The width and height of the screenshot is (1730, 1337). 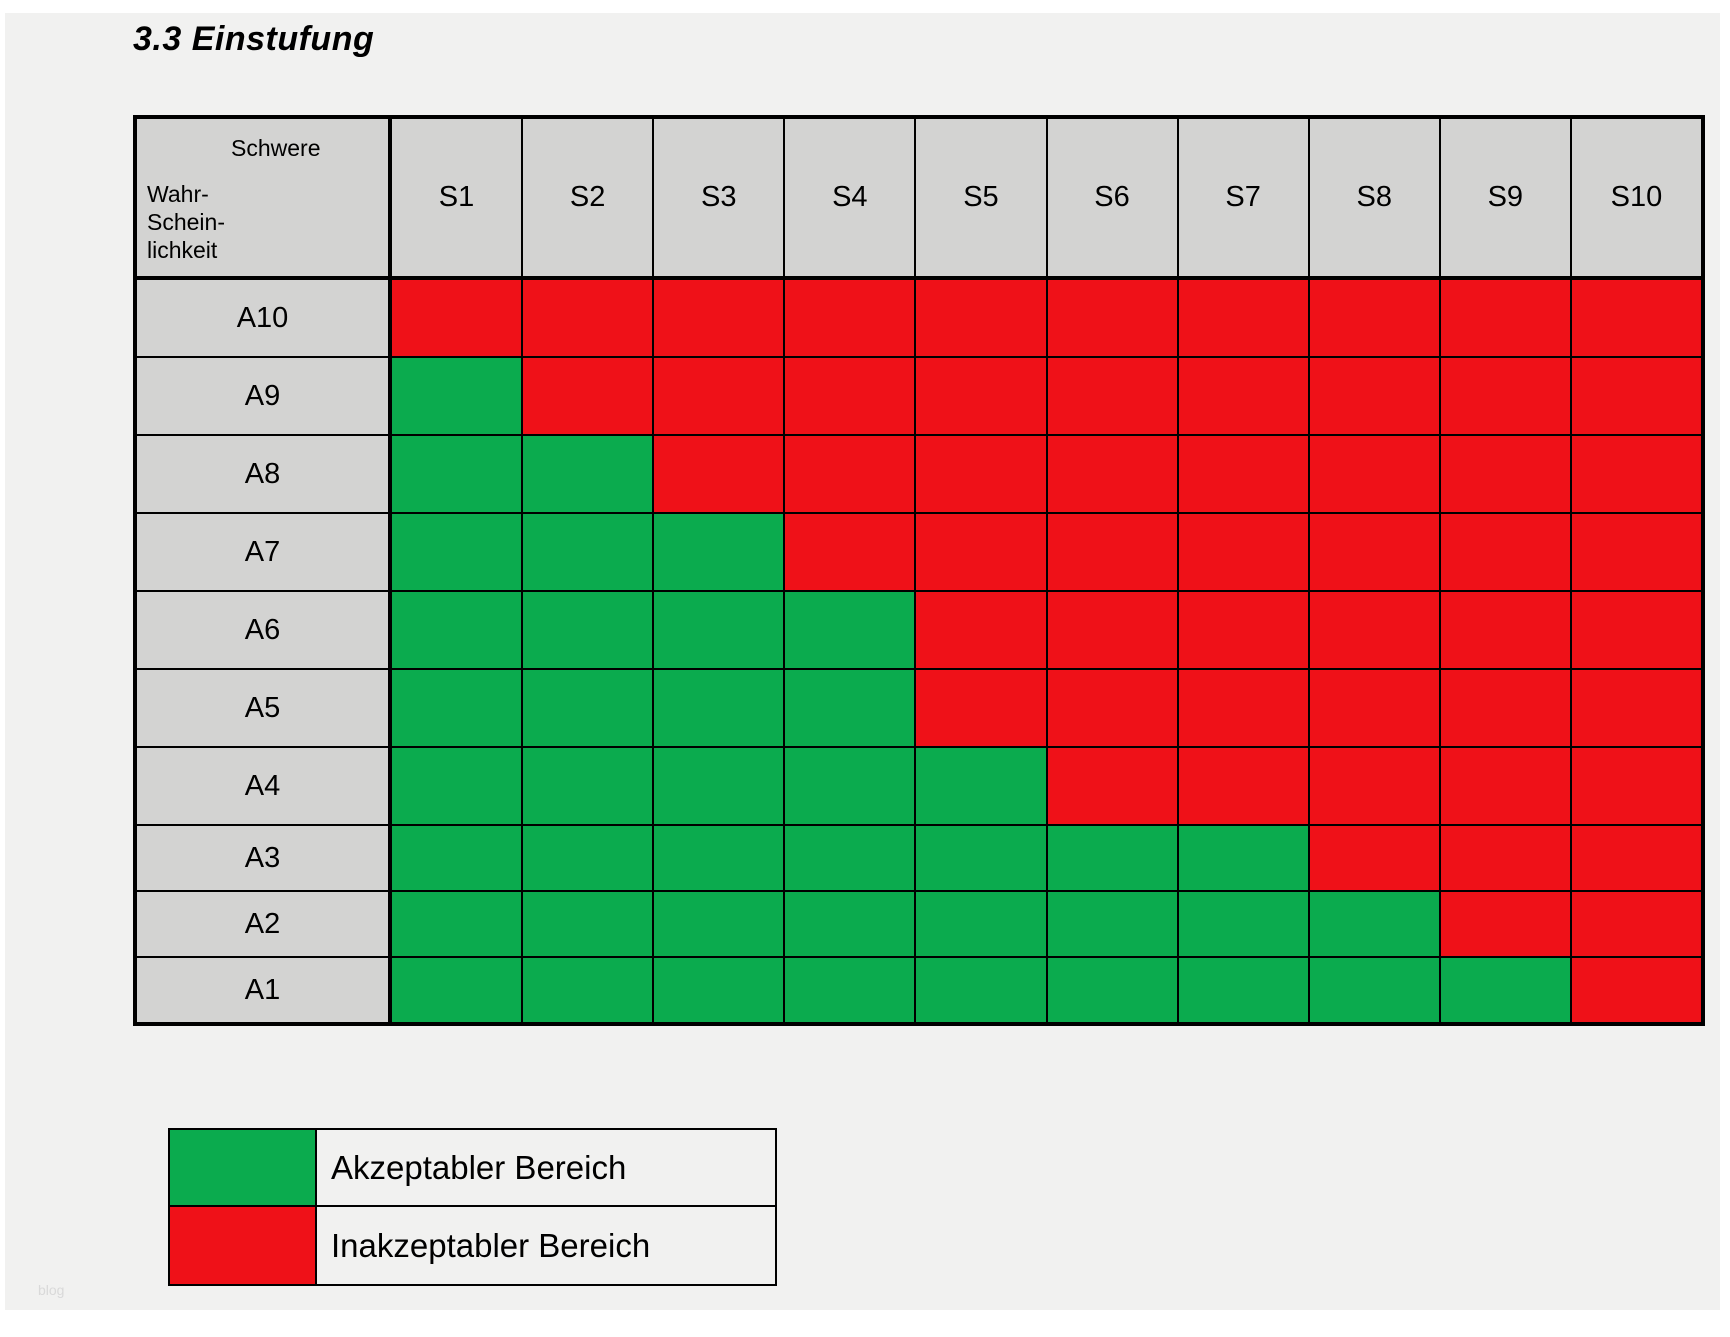 What do you see at coordinates (1374, 990) in the screenshot?
I see `matrix-cell-A1-S8` at bounding box center [1374, 990].